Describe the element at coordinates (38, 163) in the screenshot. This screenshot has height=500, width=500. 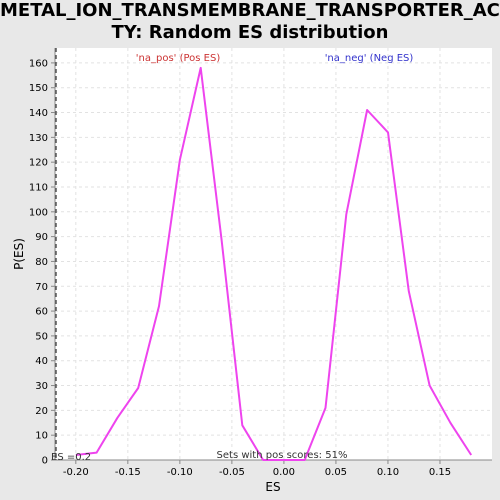
I see `y-tick-label: 120` at that location.